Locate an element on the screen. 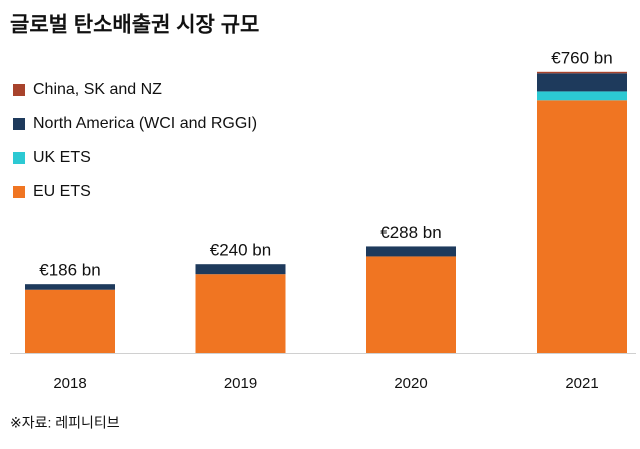 The image size is (640, 449). chart-title: 글로벌 탄소배출권 시장 규모 is located at coordinates (134, 25).